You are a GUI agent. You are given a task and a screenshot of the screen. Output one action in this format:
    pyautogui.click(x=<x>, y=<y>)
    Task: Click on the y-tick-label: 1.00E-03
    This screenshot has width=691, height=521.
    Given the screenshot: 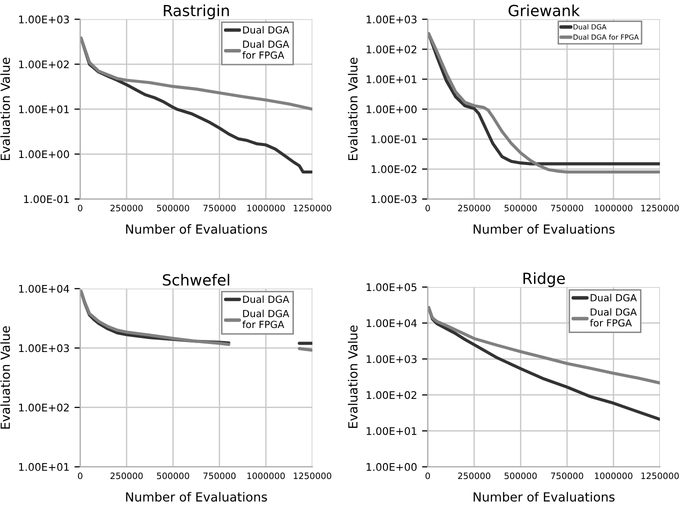 What is the action you would take?
    pyautogui.click(x=394, y=199)
    